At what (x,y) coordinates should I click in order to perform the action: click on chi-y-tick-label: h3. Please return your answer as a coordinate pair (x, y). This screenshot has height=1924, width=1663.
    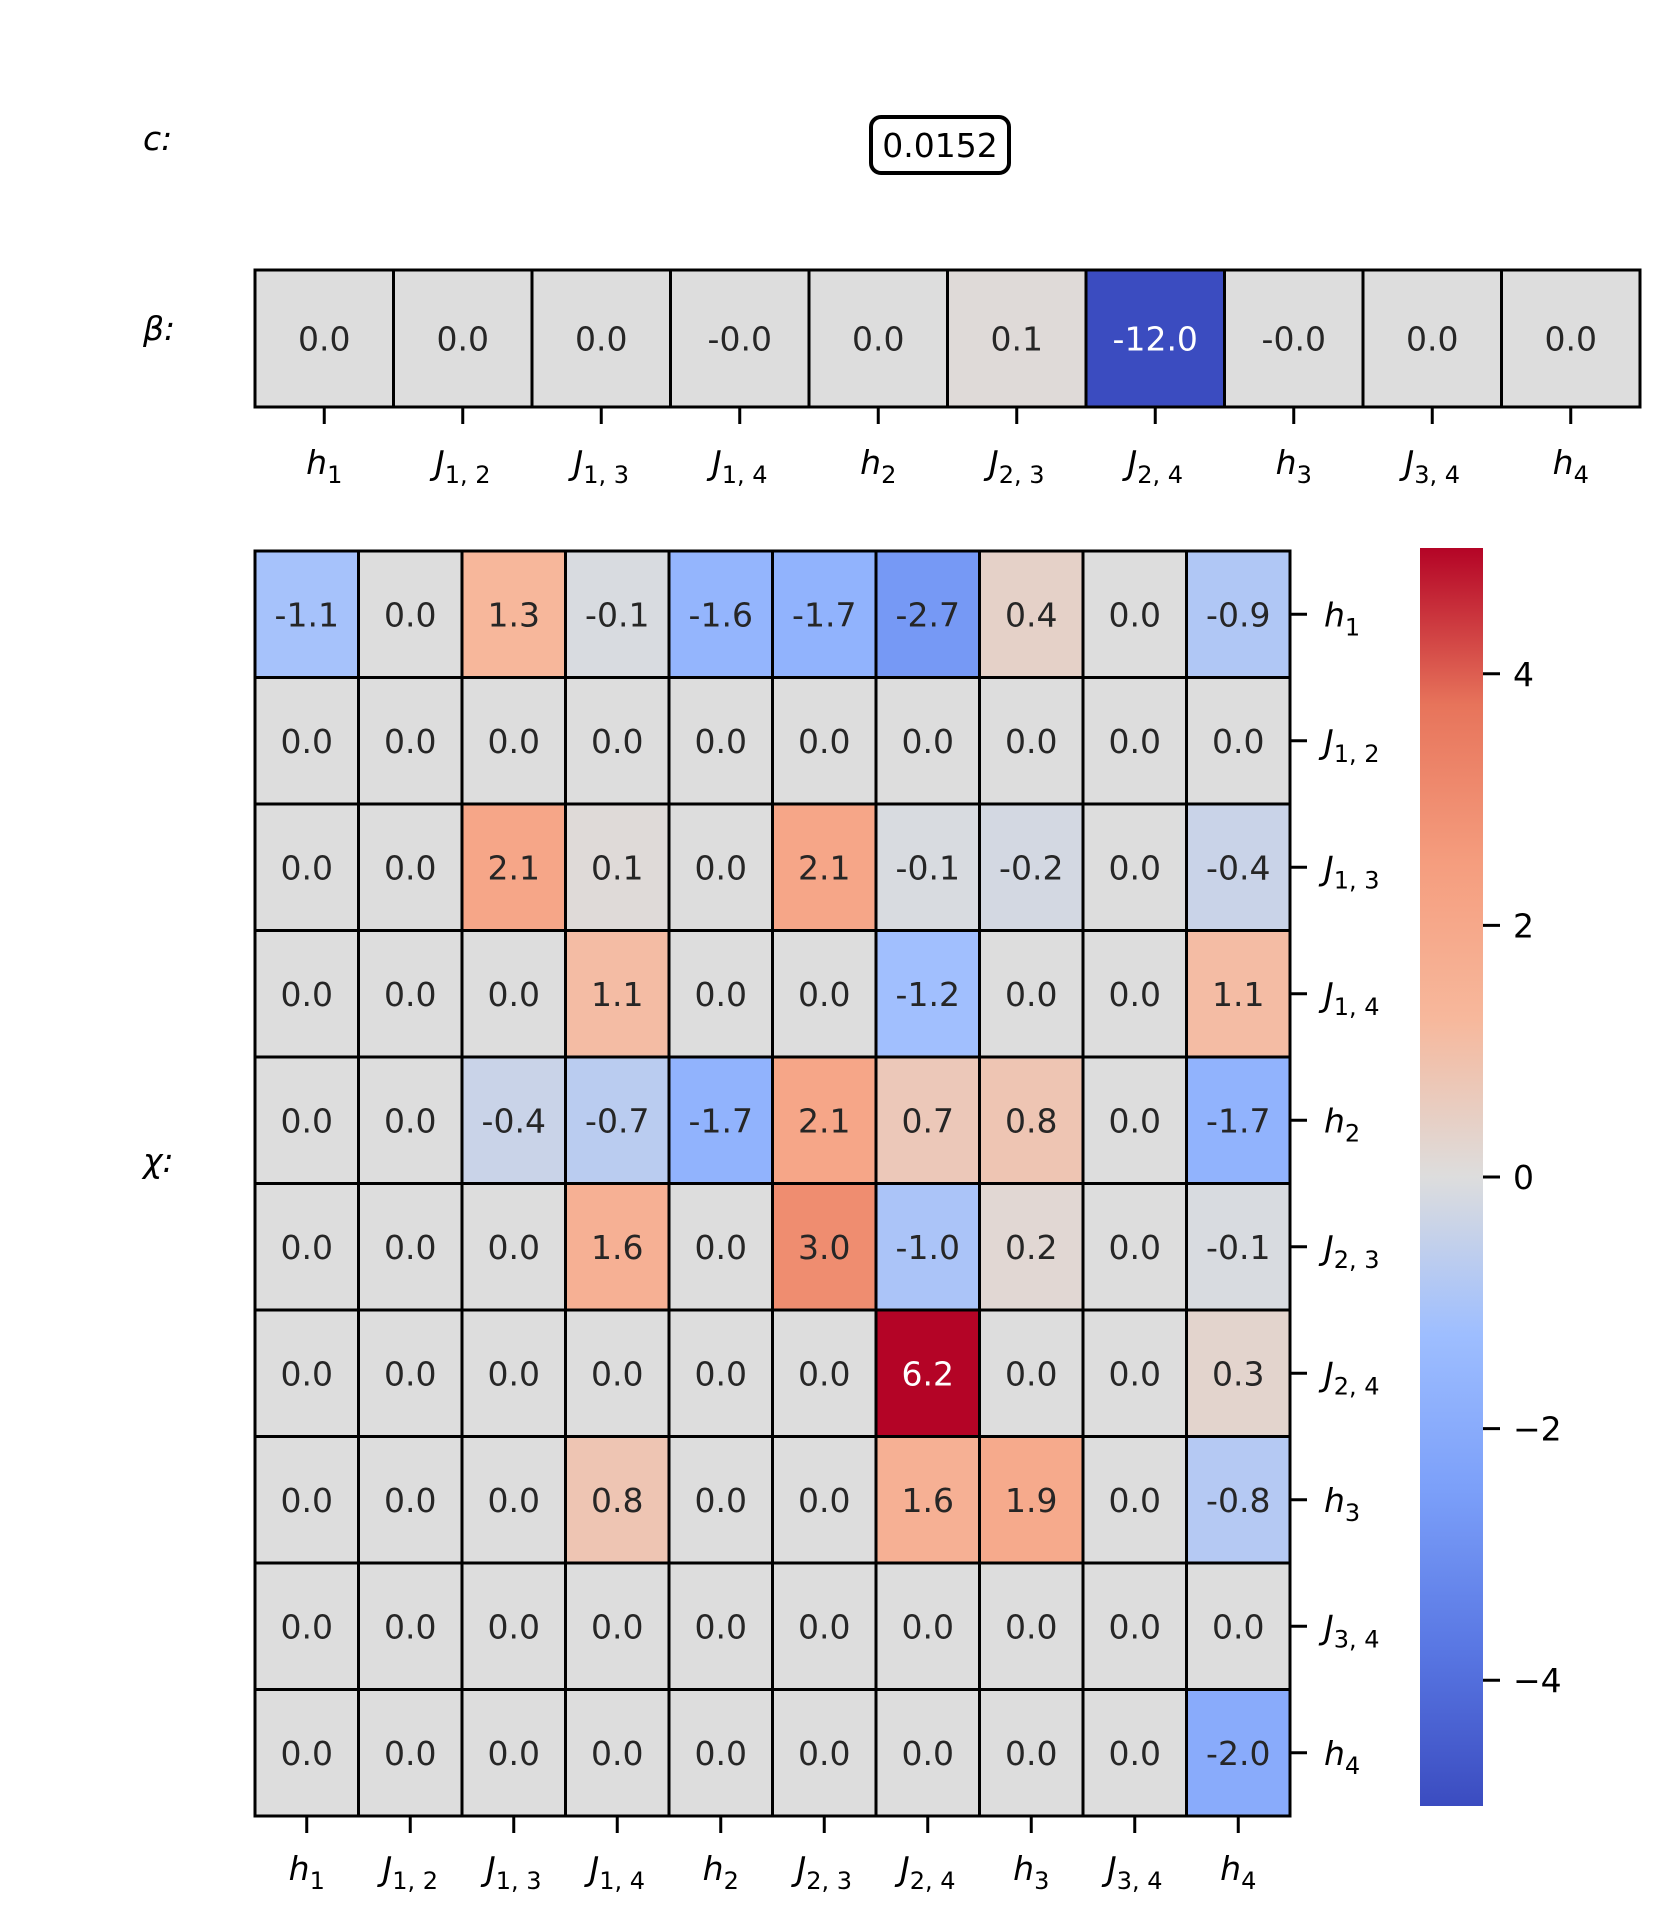
    Looking at the image, I should click on (1342, 1504).